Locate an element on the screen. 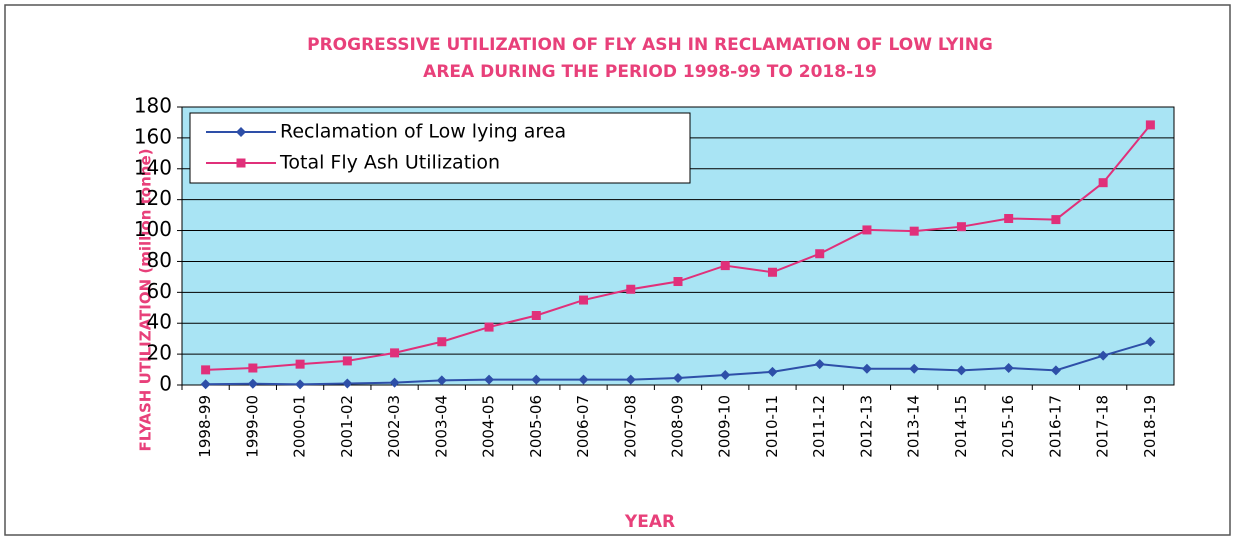 The width and height of the screenshot is (1236, 541). x-tick-label: 2013-14 is located at coordinates (914, 426).